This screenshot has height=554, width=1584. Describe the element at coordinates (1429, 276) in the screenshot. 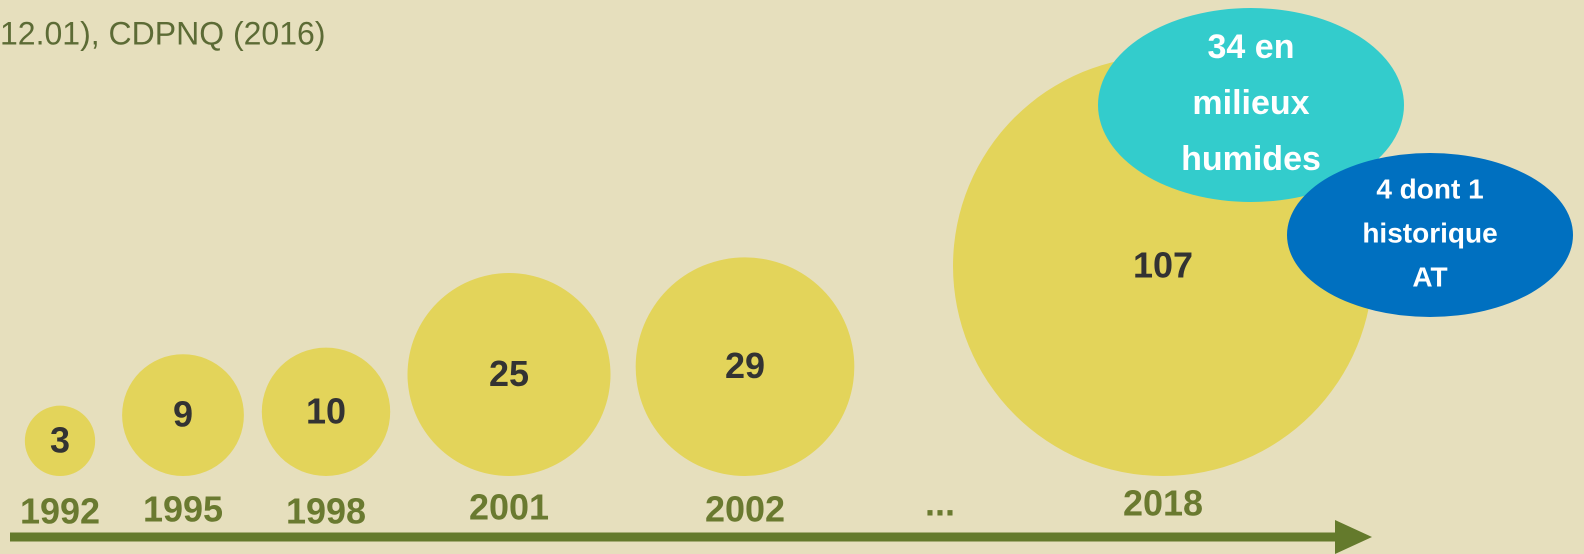

I see `annotation-text: AT` at that location.